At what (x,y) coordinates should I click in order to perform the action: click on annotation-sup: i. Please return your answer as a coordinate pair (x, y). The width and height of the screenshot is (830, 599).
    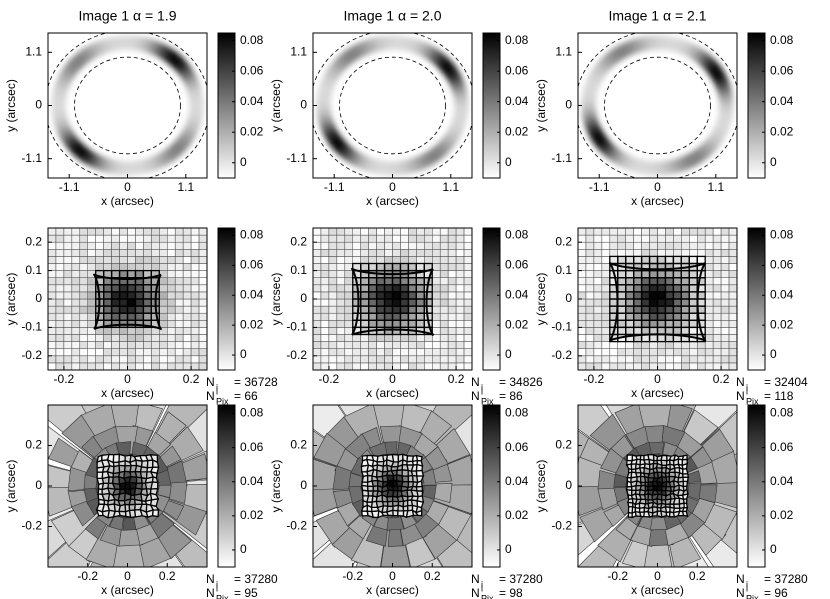
    Looking at the image, I should click on (482, 391).